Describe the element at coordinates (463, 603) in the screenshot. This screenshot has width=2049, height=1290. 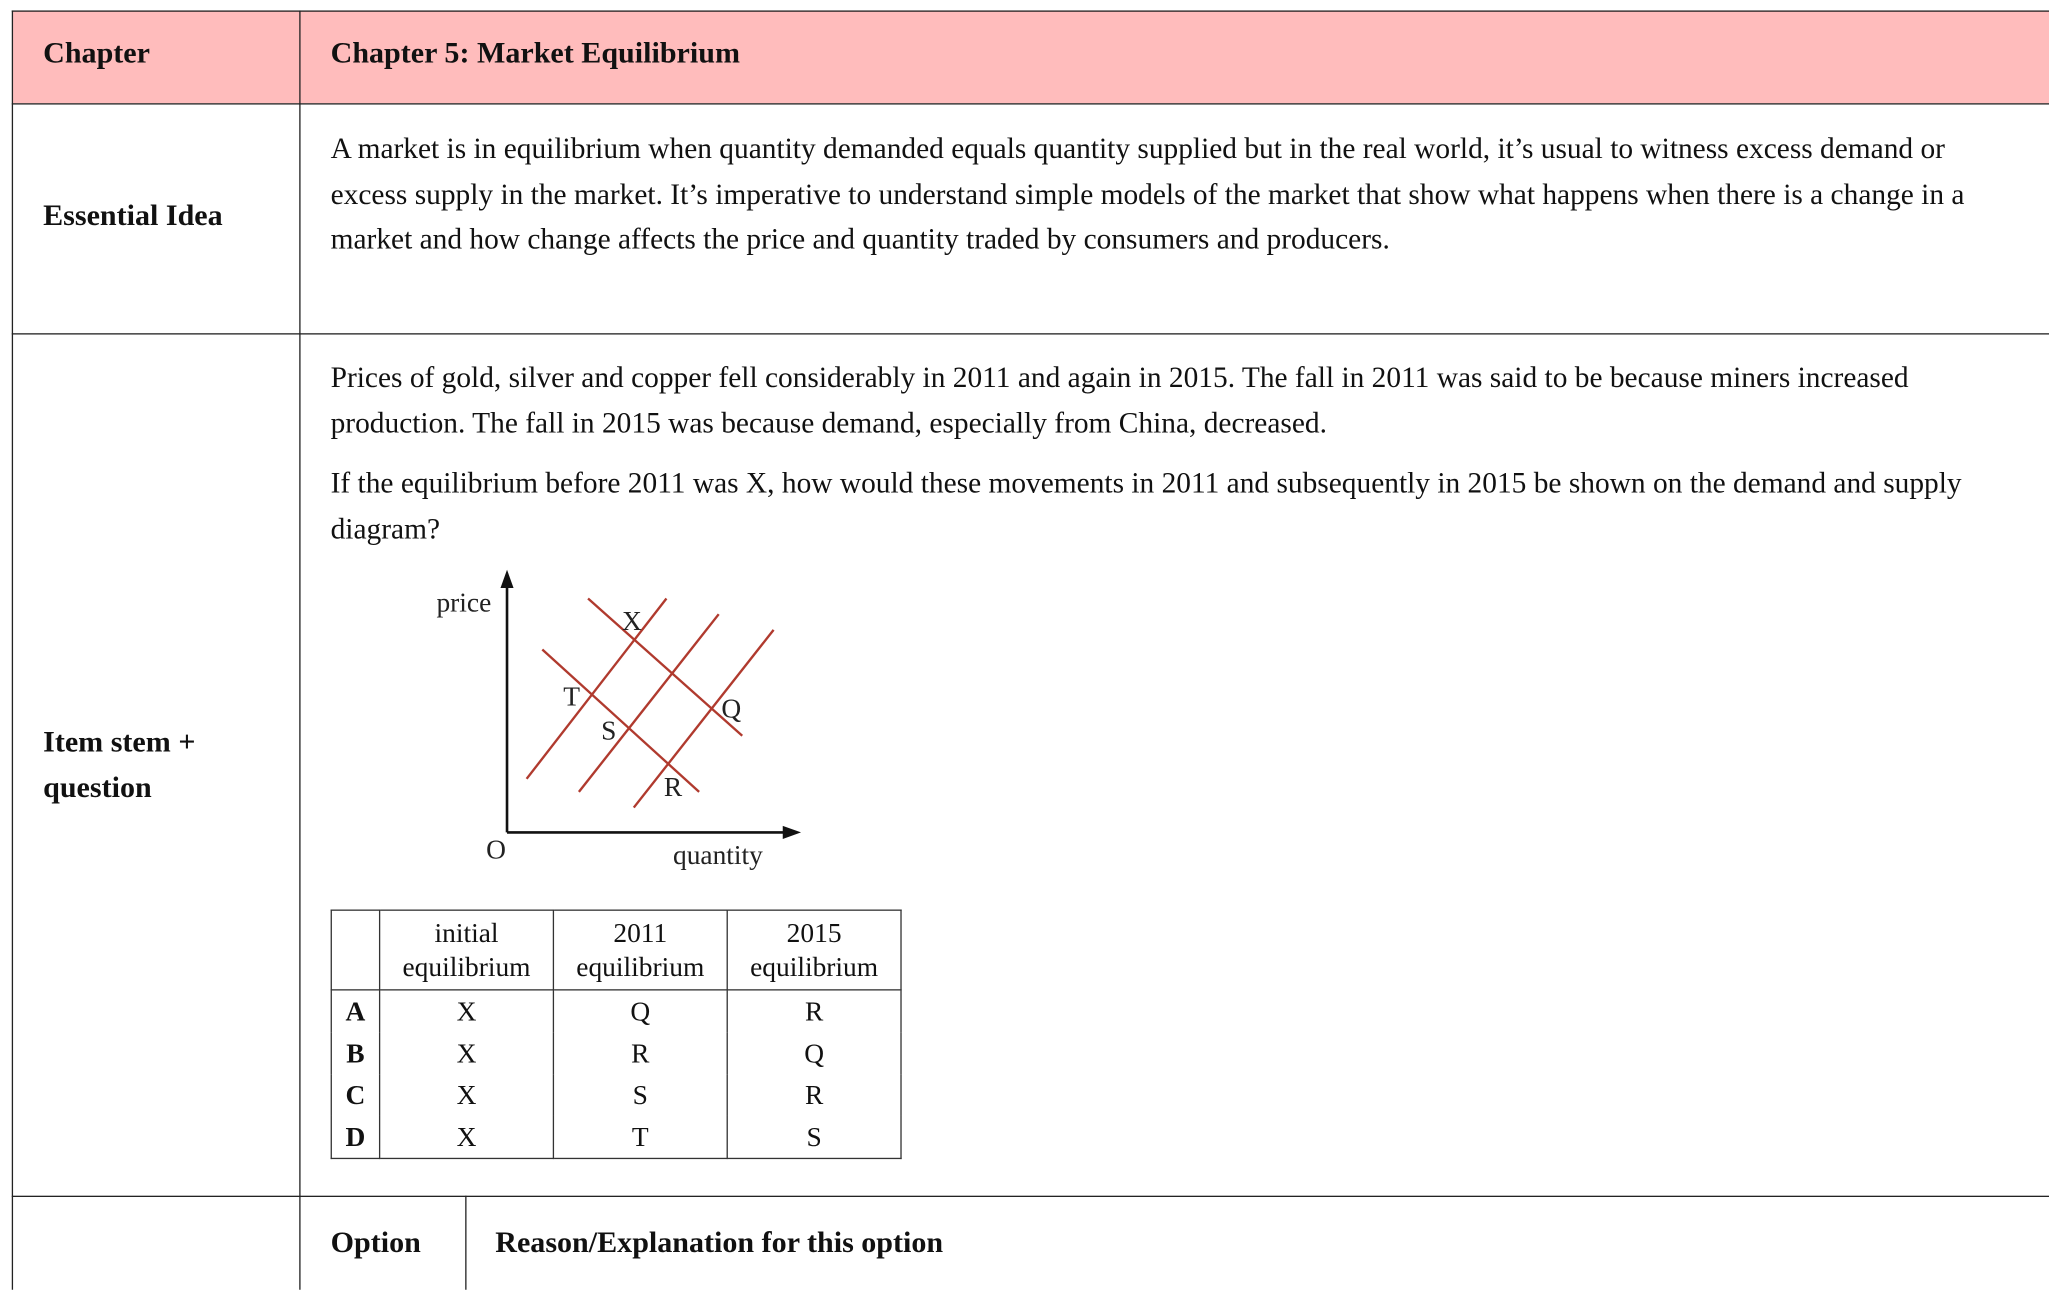
I see `y-axis-label: price` at that location.